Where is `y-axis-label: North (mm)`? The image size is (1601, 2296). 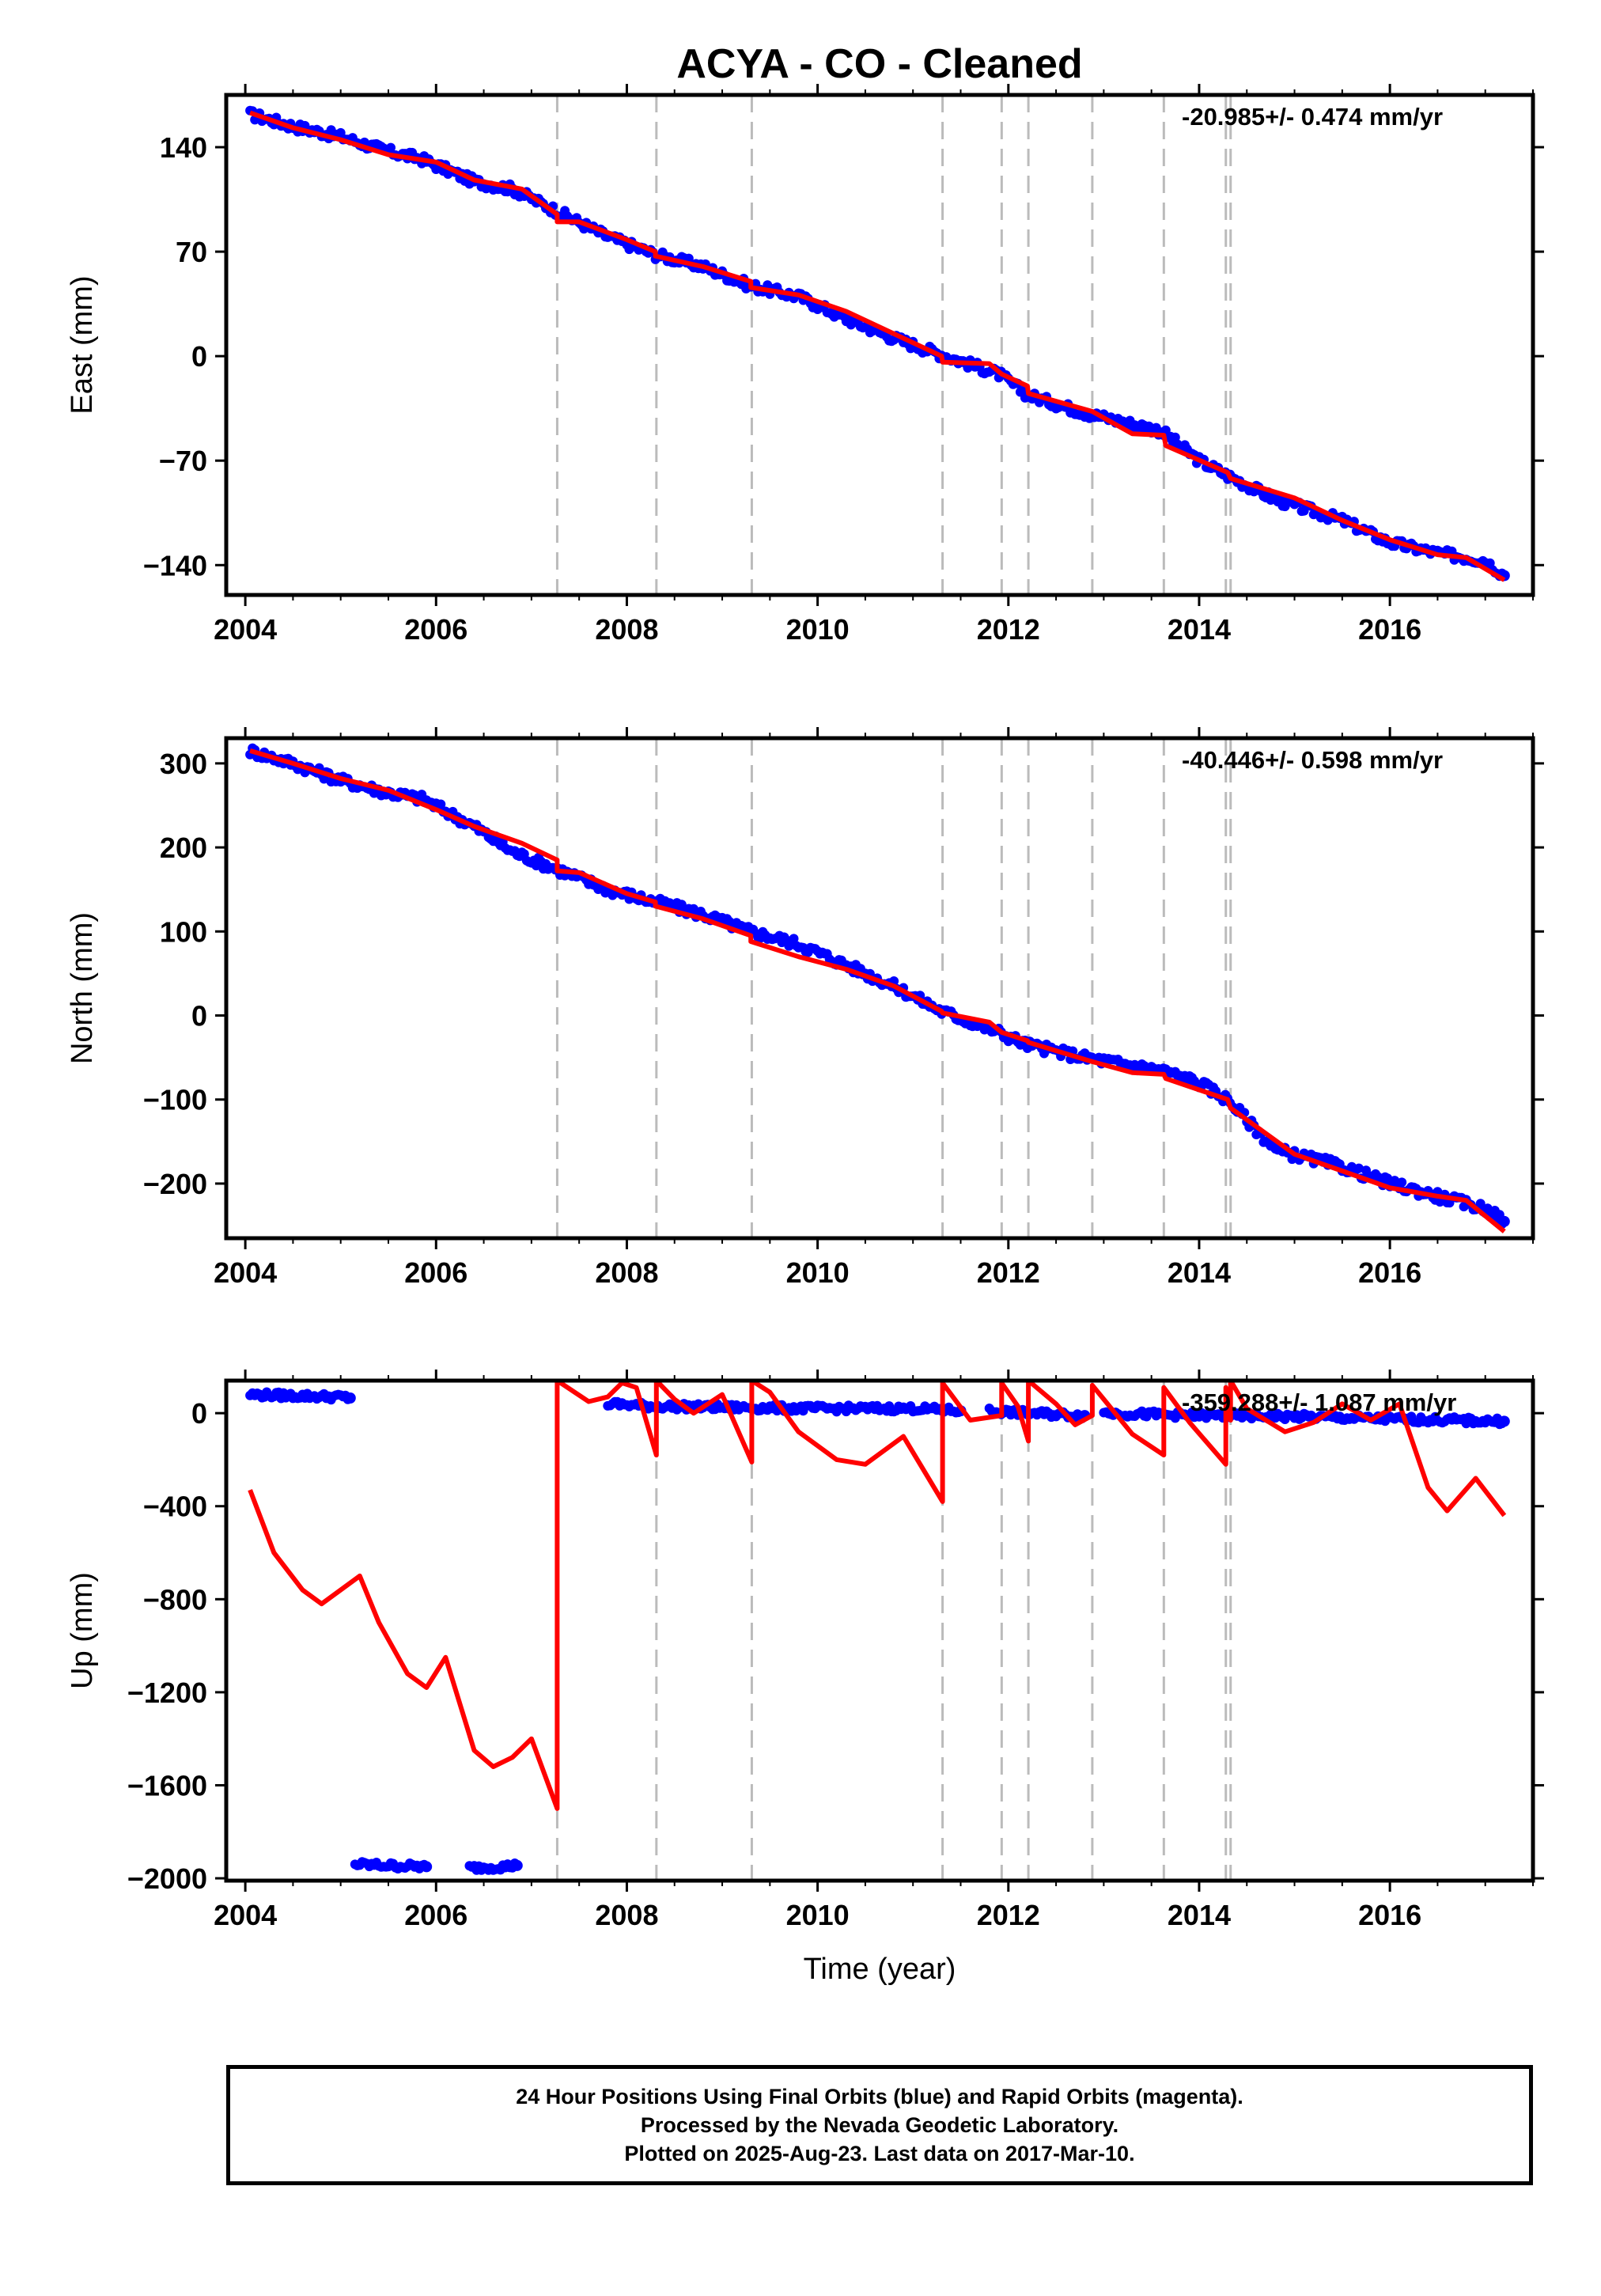 y-axis-label: North (mm) is located at coordinates (83, 988).